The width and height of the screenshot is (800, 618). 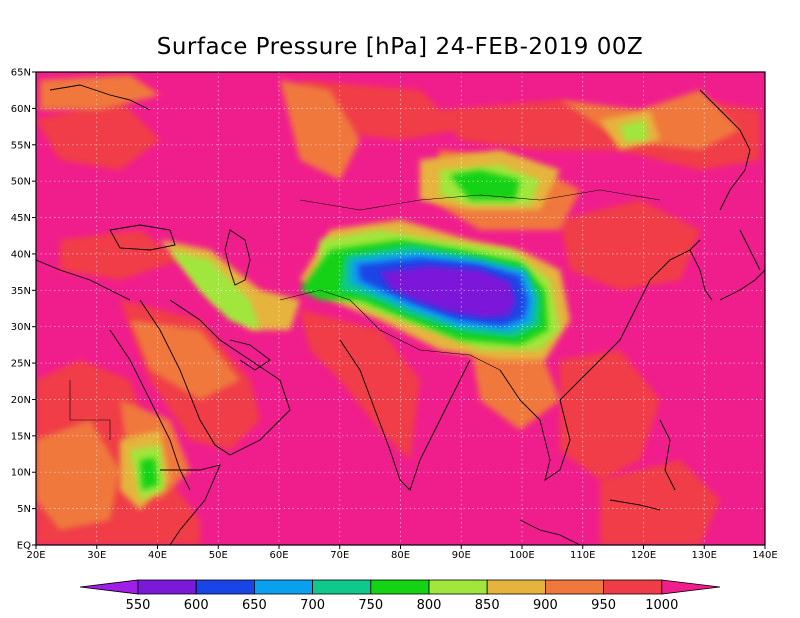 What do you see at coordinates (96, 555) in the screenshot?
I see `lon-tick-label: 30E` at bounding box center [96, 555].